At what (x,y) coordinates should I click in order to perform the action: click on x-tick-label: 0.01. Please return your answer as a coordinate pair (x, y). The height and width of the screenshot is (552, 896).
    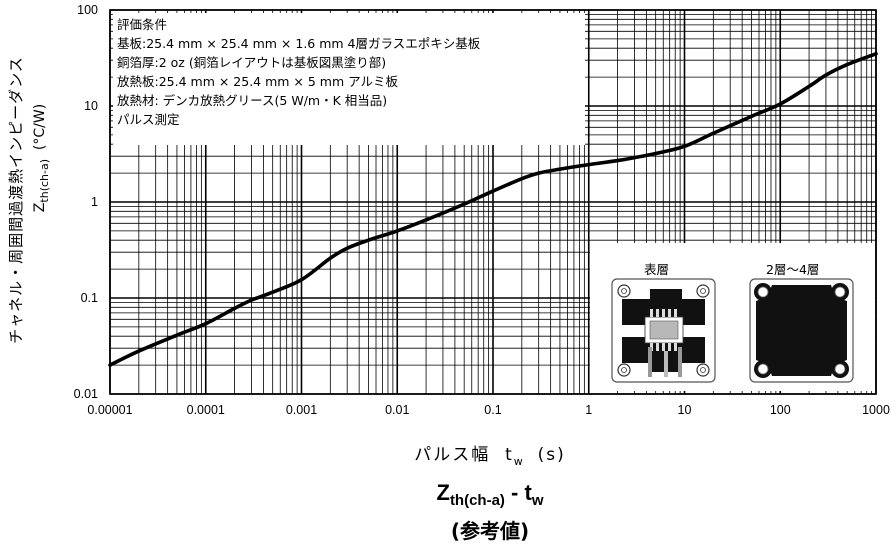
    Looking at the image, I should click on (397, 410).